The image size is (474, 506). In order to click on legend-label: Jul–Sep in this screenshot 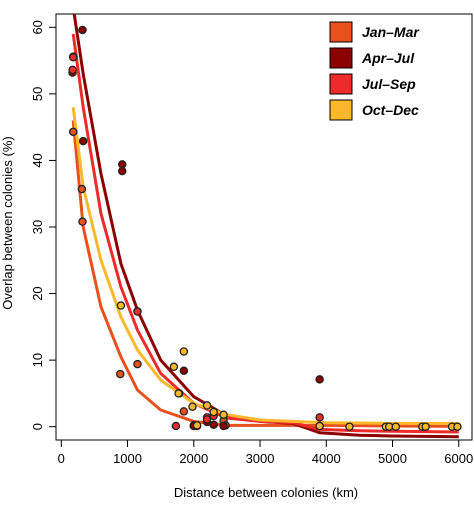, I will do `click(389, 84)`.